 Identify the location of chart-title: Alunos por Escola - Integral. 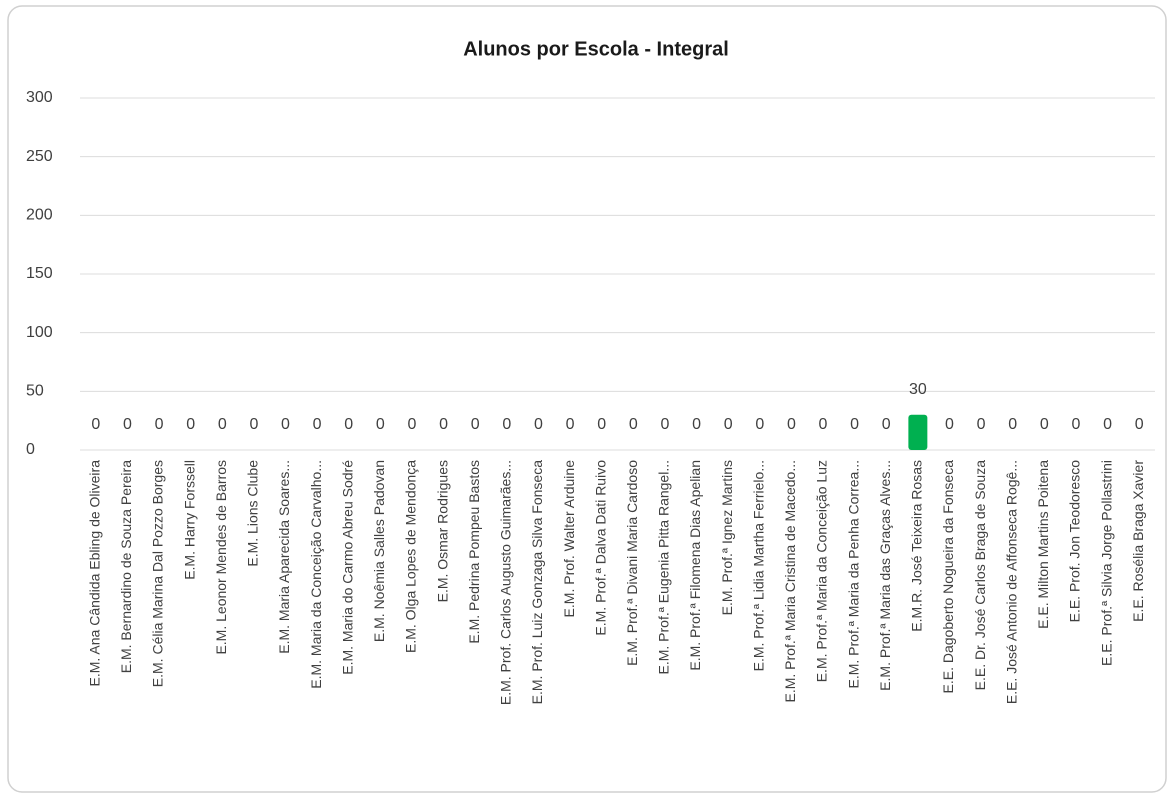
(596, 49).